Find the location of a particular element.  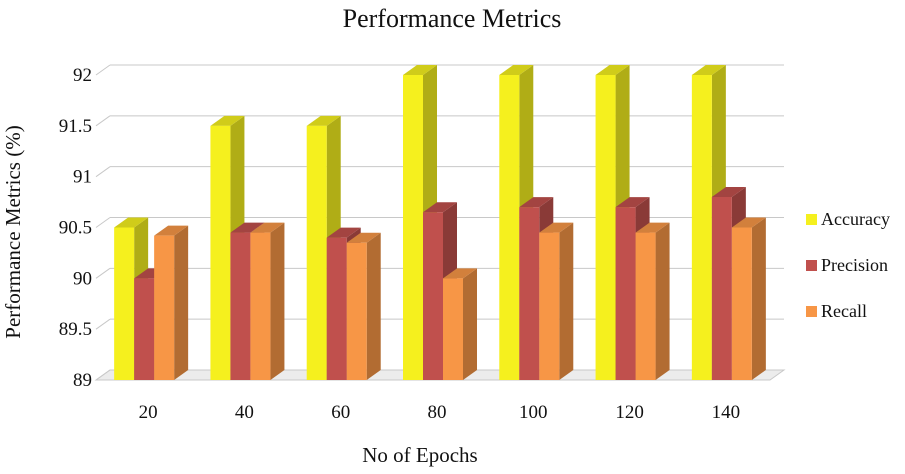

legend-label: Precision is located at coordinates (854, 265).